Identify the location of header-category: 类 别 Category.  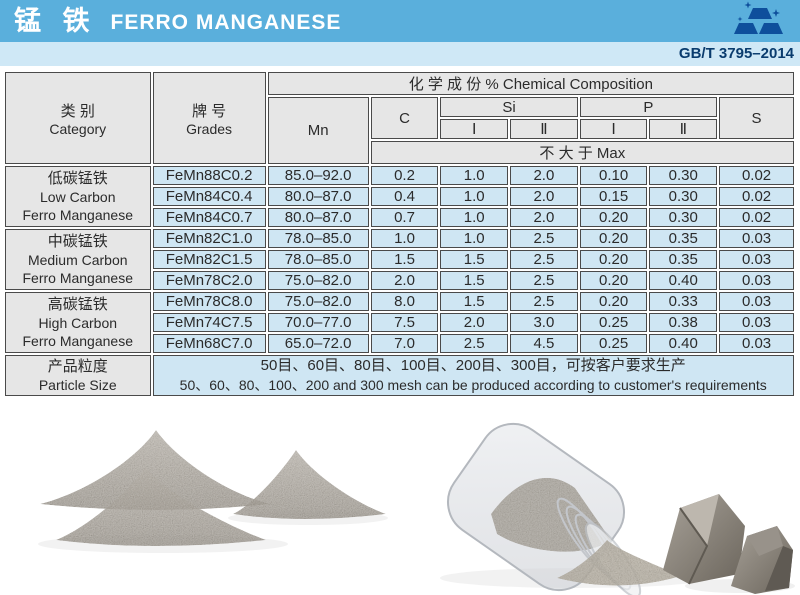
(78, 118).